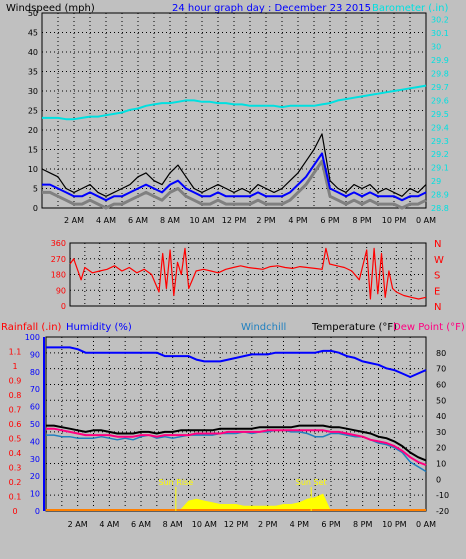 The image size is (466, 559). I want to click on humidity-left-tick: 80, so click(35, 372).